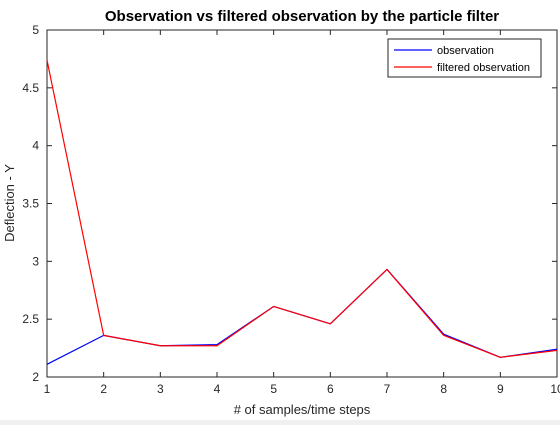  I want to click on legend-entry-label: observation, so click(465, 51).